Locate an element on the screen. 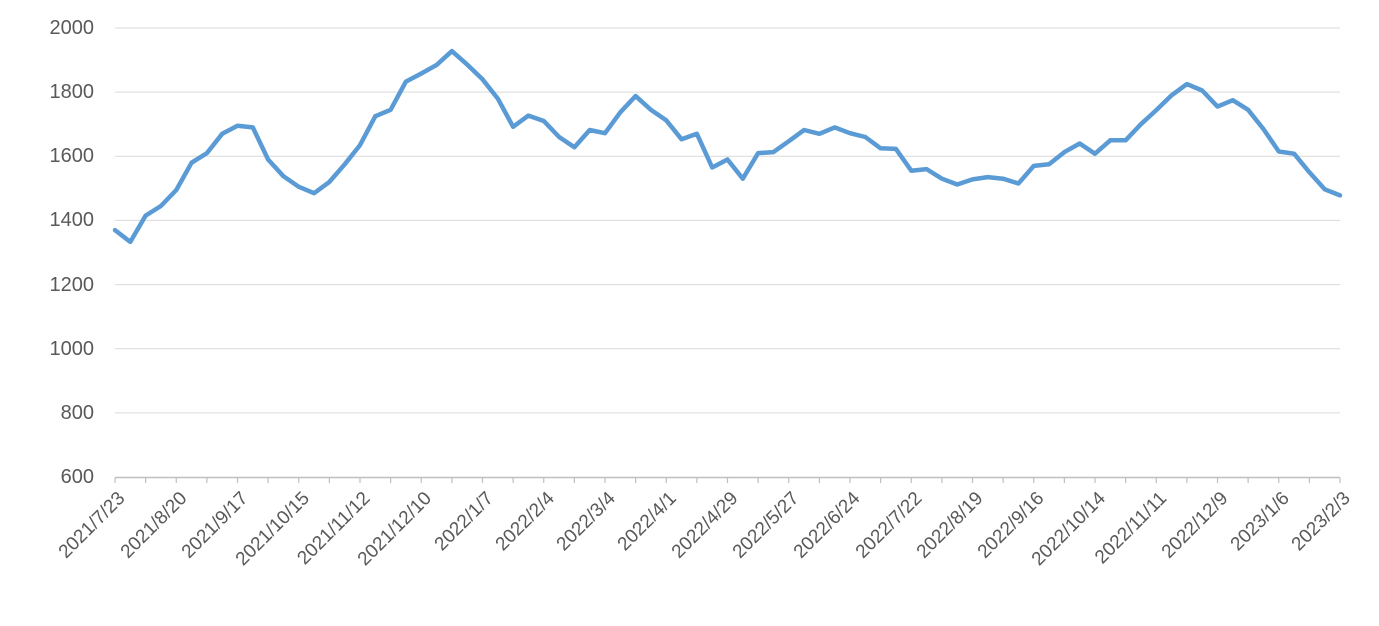 This screenshot has height=626, width=1379. y-axis-label: 1000 is located at coordinates (72, 348).